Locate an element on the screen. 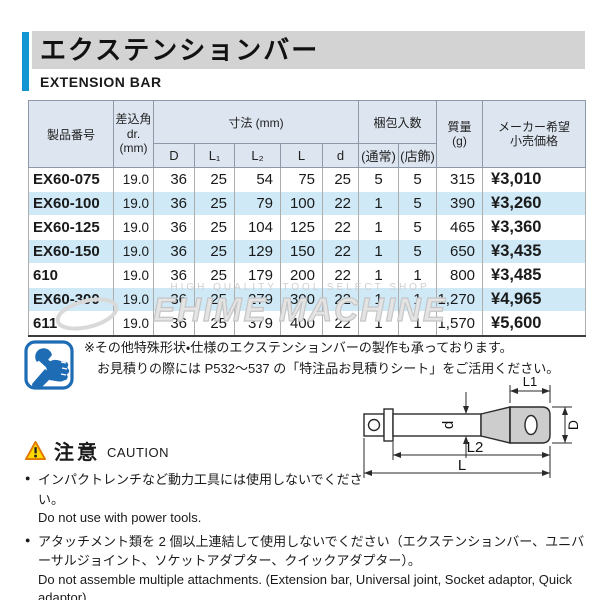  accent-bar is located at coordinates (25, 61).